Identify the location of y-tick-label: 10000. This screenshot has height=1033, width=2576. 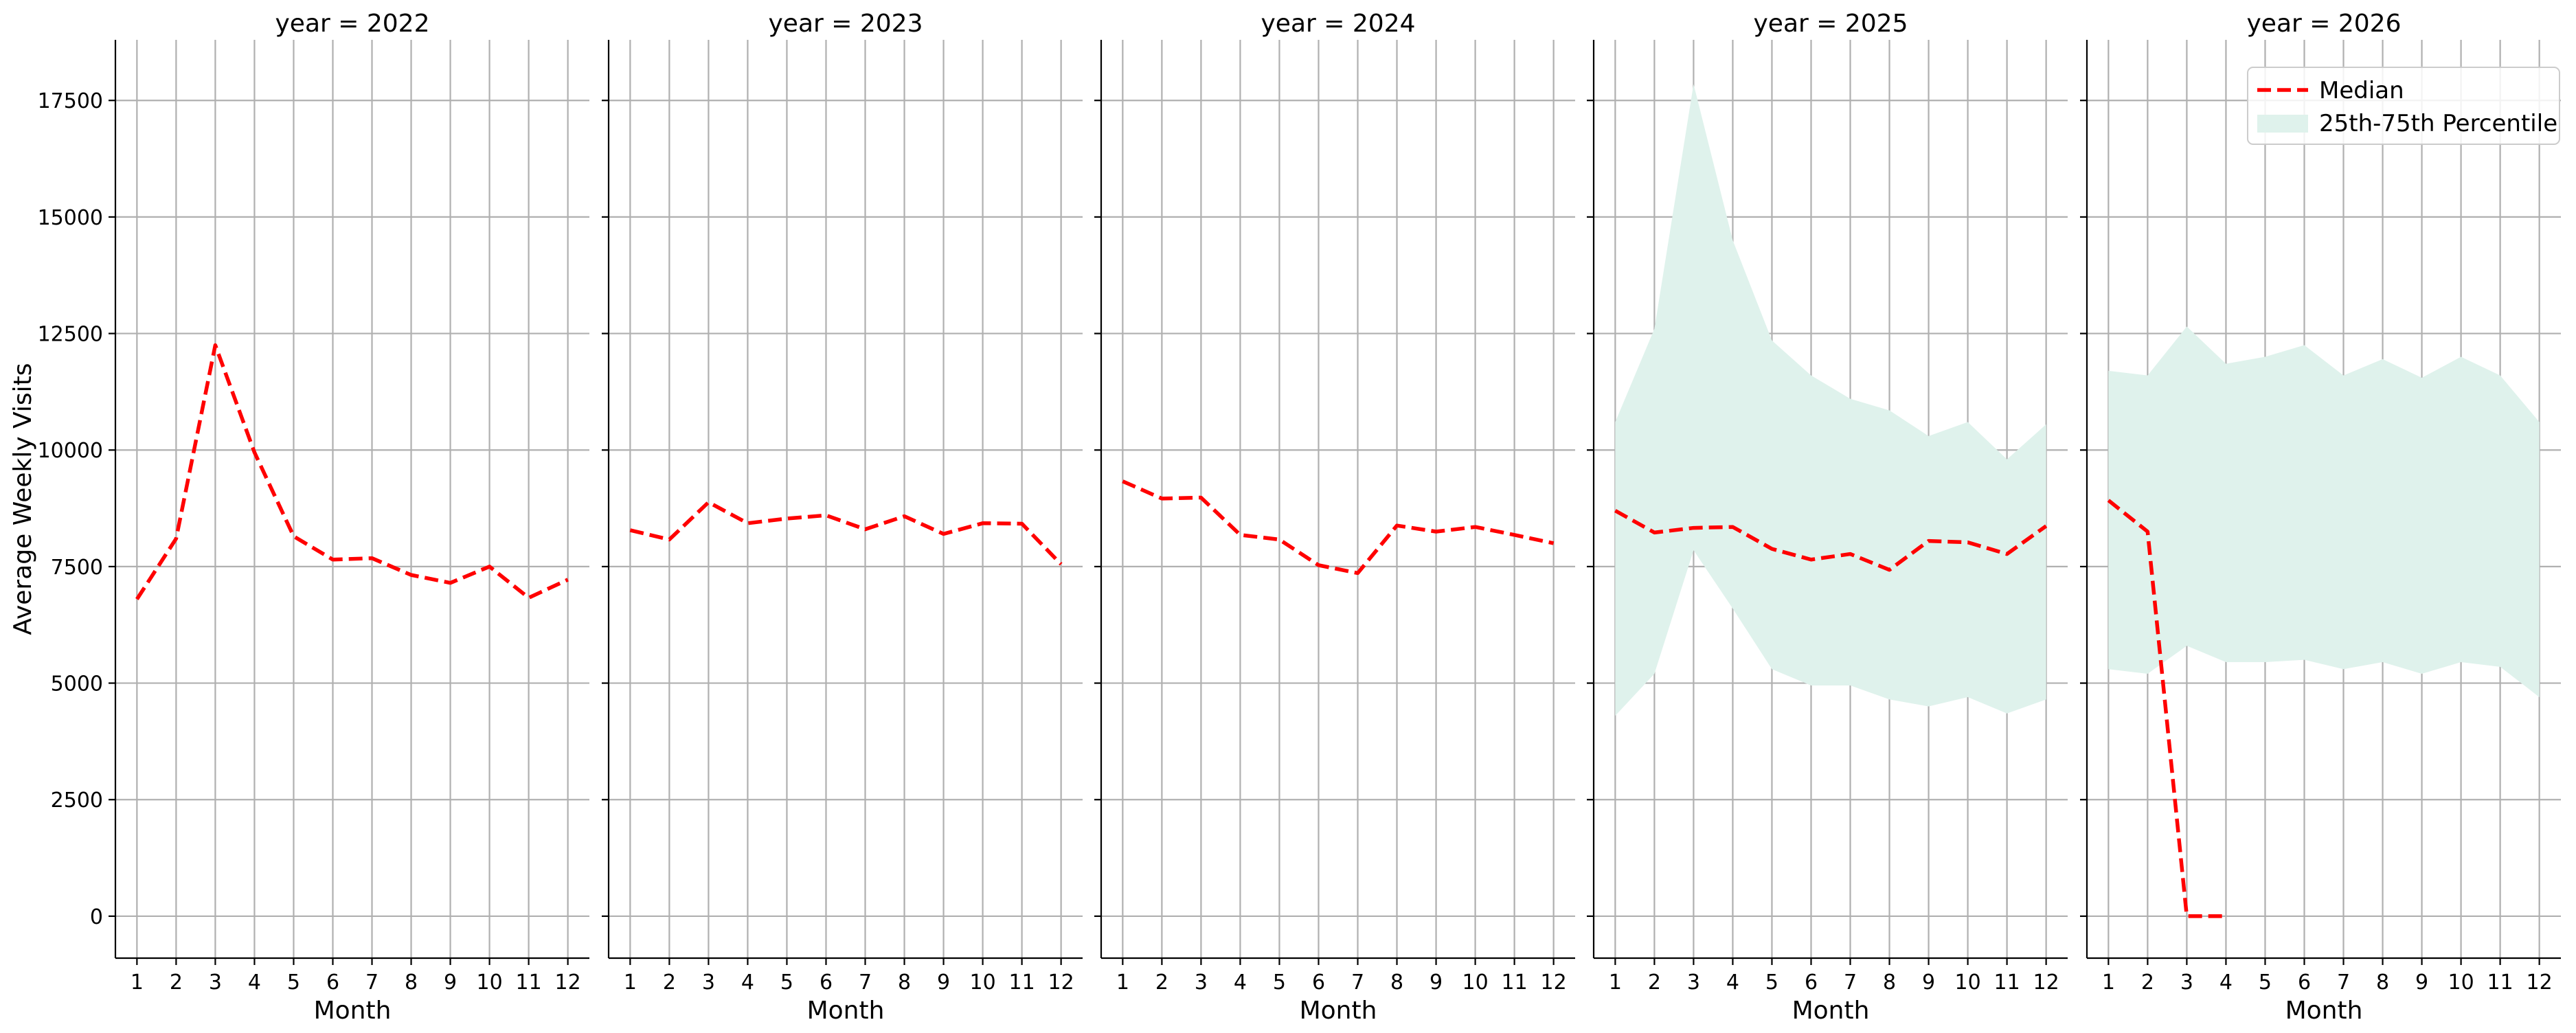
(70, 451).